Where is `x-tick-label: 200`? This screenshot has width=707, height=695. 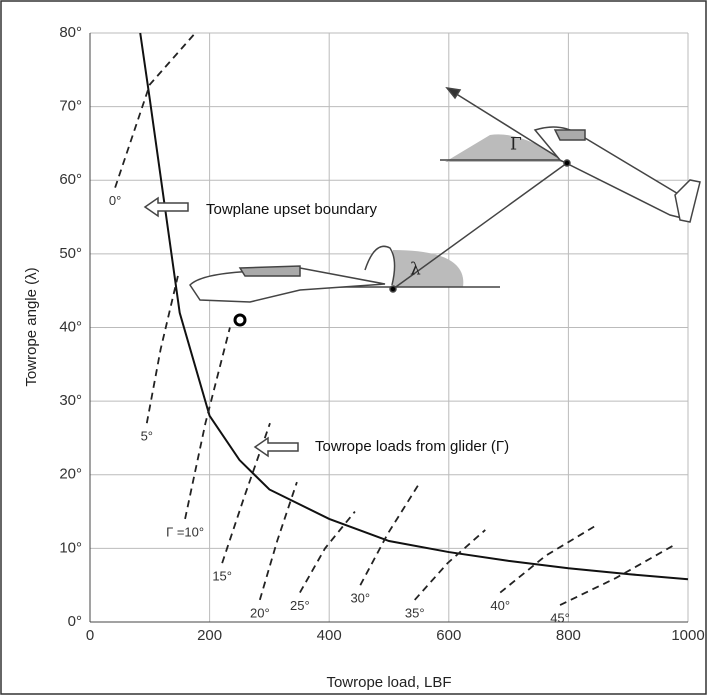 x-tick-label: 200 is located at coordinates (209, 635).